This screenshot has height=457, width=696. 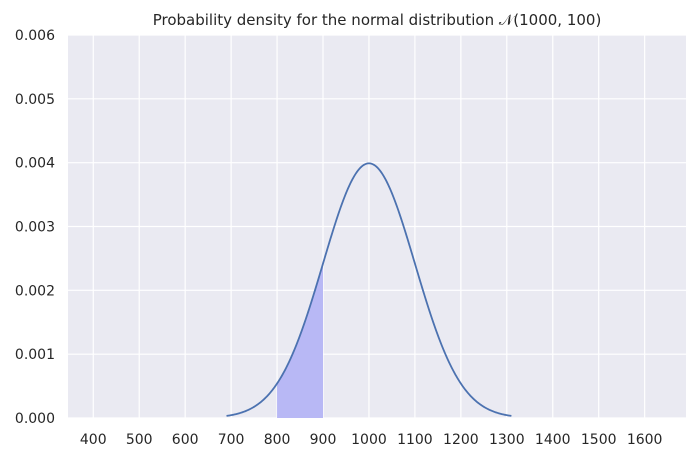 I want to click on y-tick-label: 0.003, so click(x=35, y=228).